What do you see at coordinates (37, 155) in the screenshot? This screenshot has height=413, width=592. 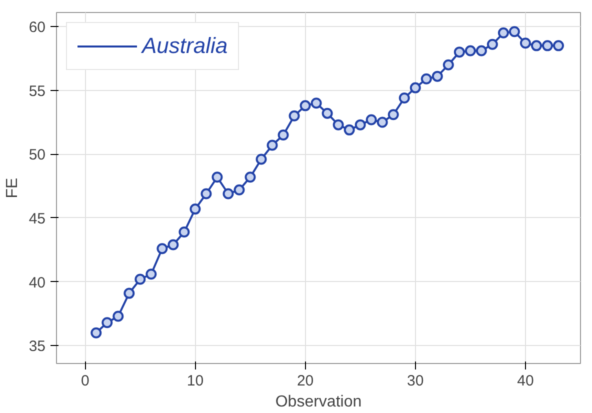 I see `y-tick-label: 50` at bounding box center [37, 155].